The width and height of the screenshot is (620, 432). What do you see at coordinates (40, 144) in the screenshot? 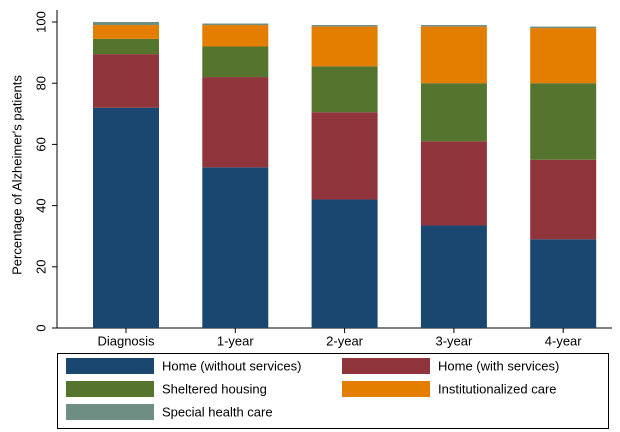
I see `y-tick-label: 60` at bounding box center [40, 144].